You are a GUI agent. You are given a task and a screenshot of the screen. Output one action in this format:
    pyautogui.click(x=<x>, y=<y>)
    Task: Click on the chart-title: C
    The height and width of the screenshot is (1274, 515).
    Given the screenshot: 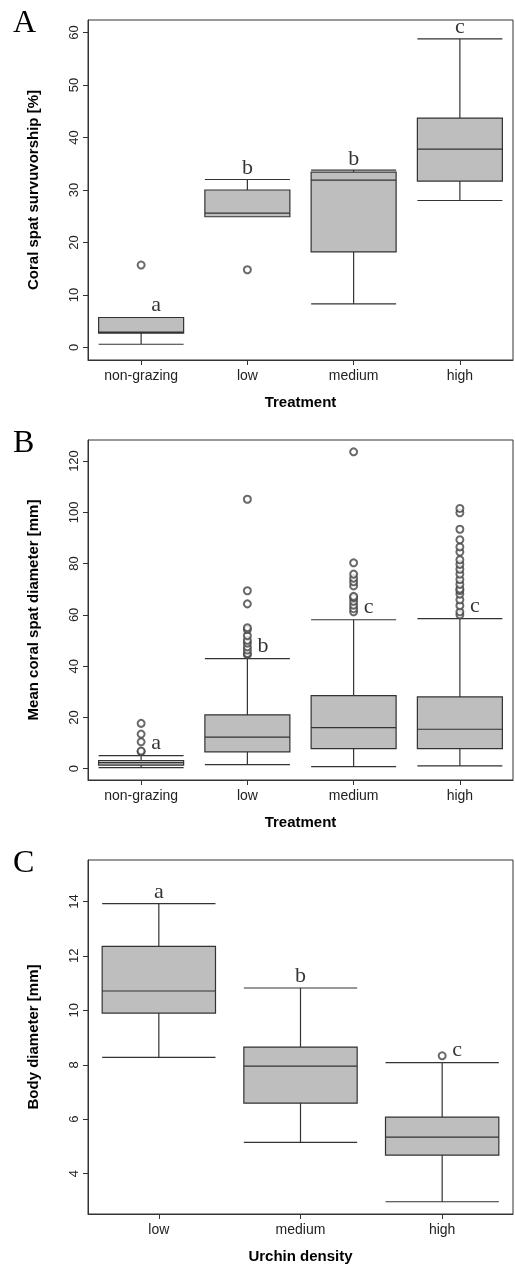 What is the action you would take?
    pyautogui.click(x=24, y=861)
    